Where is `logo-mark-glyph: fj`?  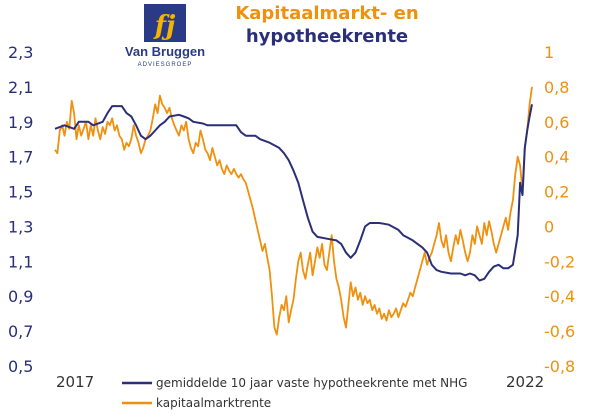
logo-mark-glyph: fj is located at coordinates (164, 26).